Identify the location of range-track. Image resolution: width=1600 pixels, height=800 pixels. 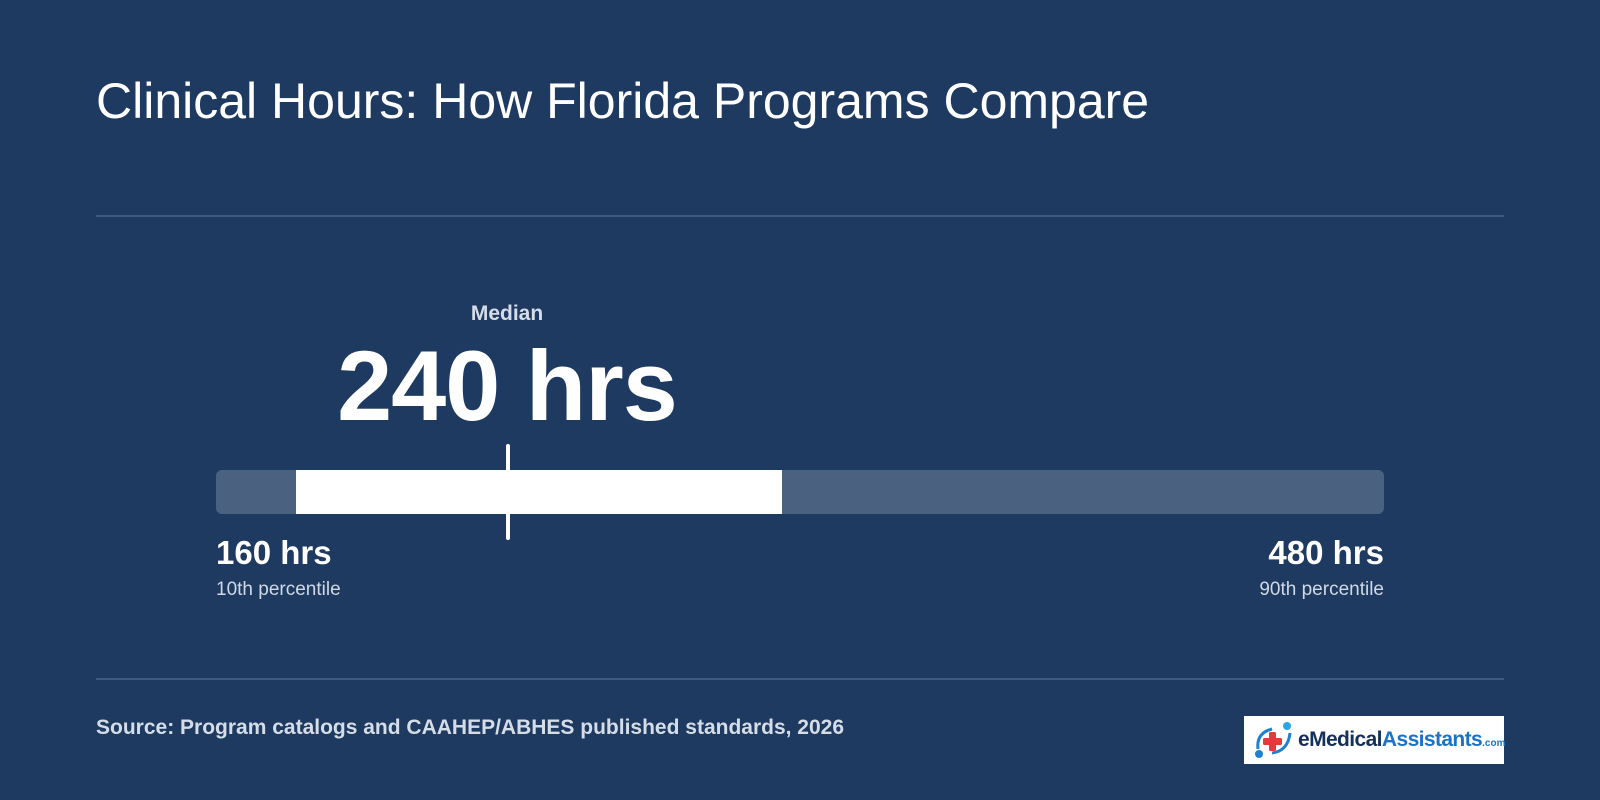
(800, 492).